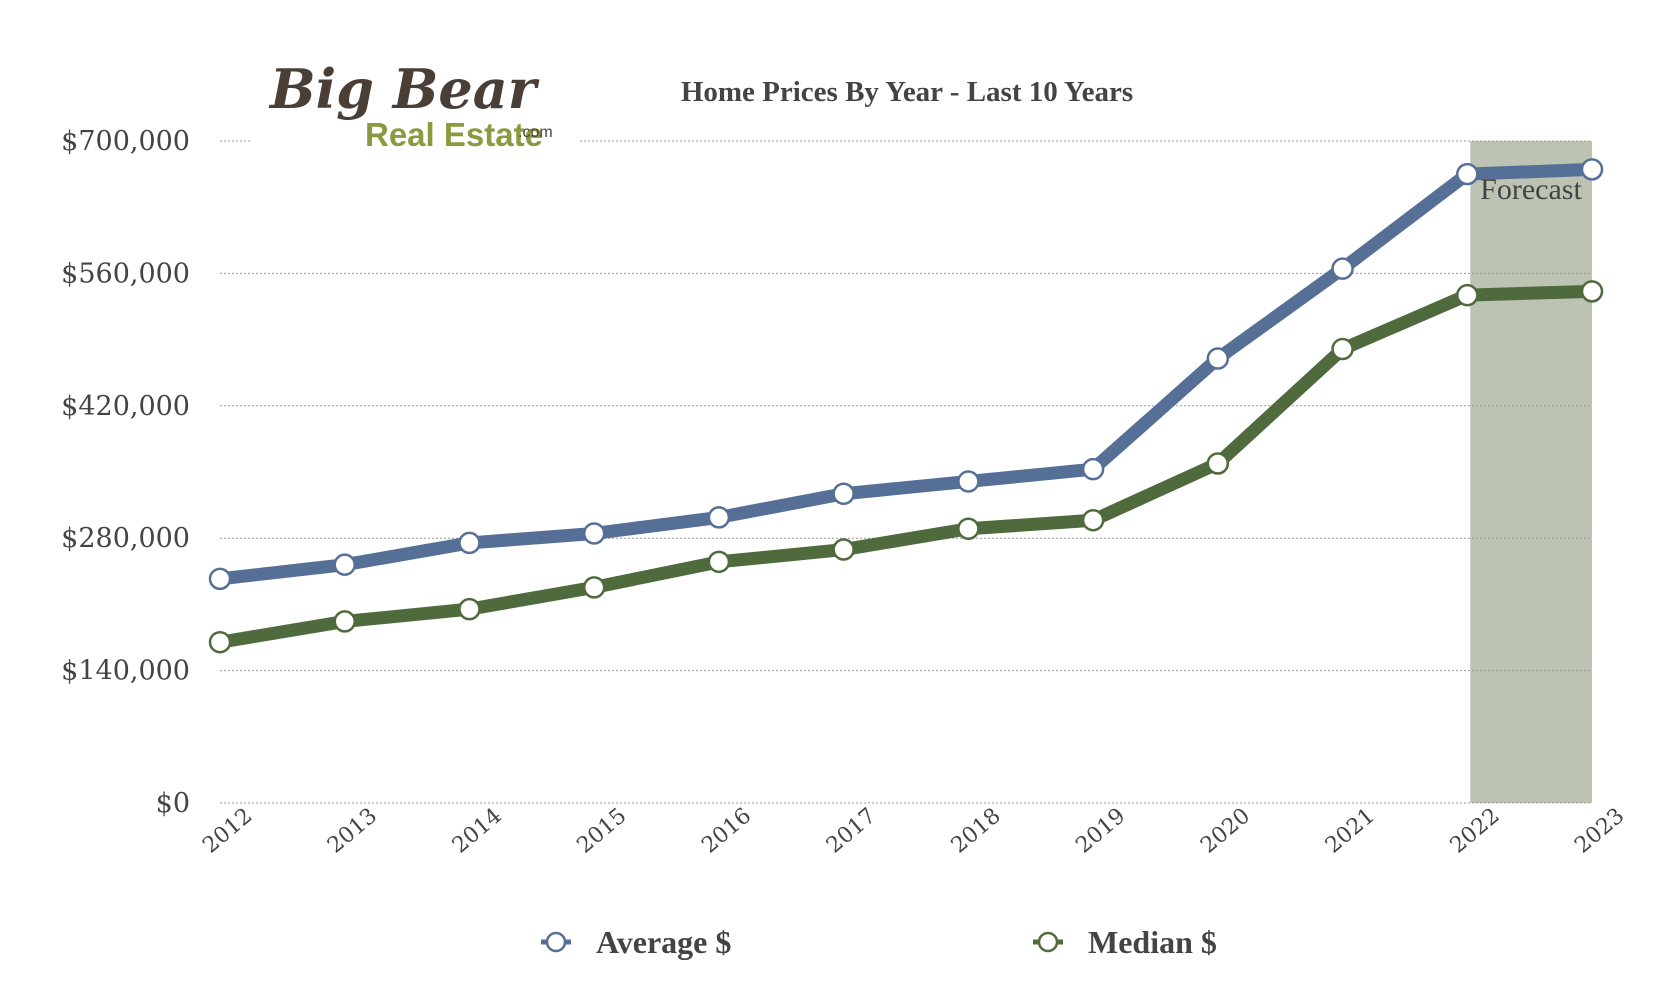  Describe the element at coordinates (404, 89) in the screenshot. I see `logo-line1: Big Bear` at that location.